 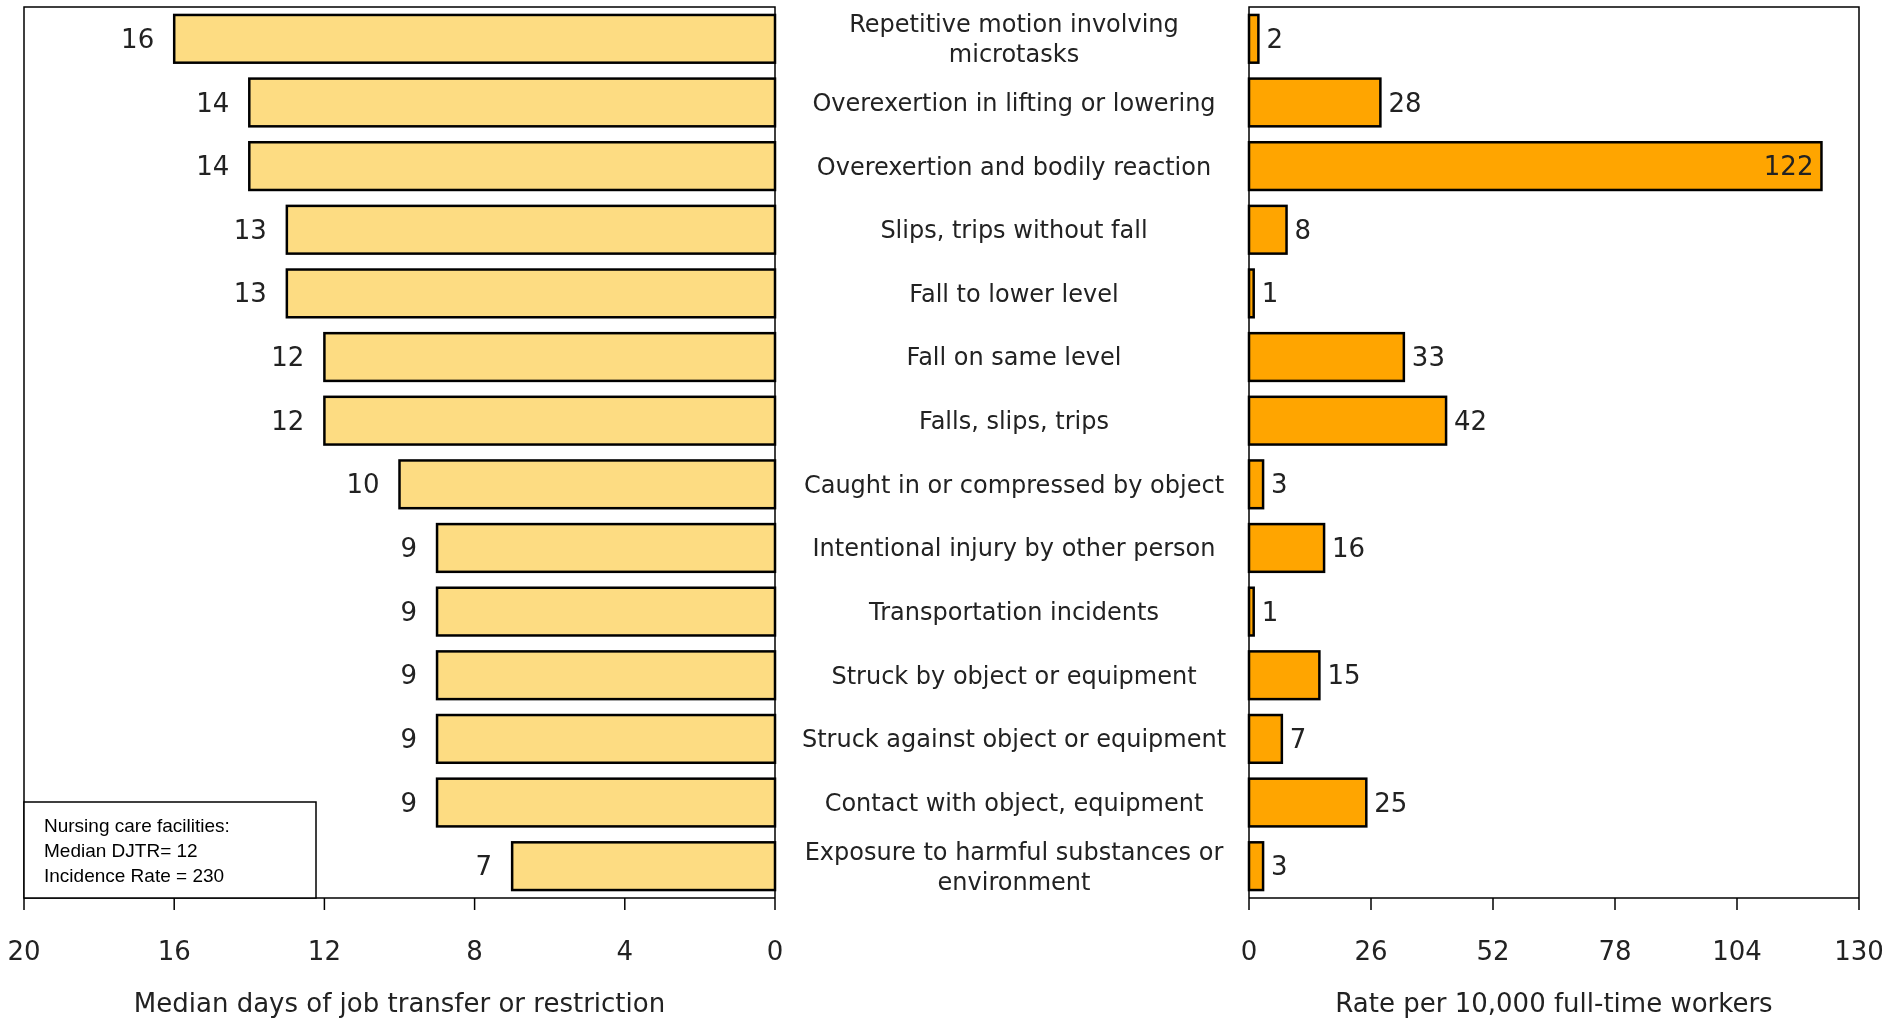 What do you see at coordinates (1303, 229) in the screenshot?
I see `data-label: 8` at bounding box center [1303, 229].